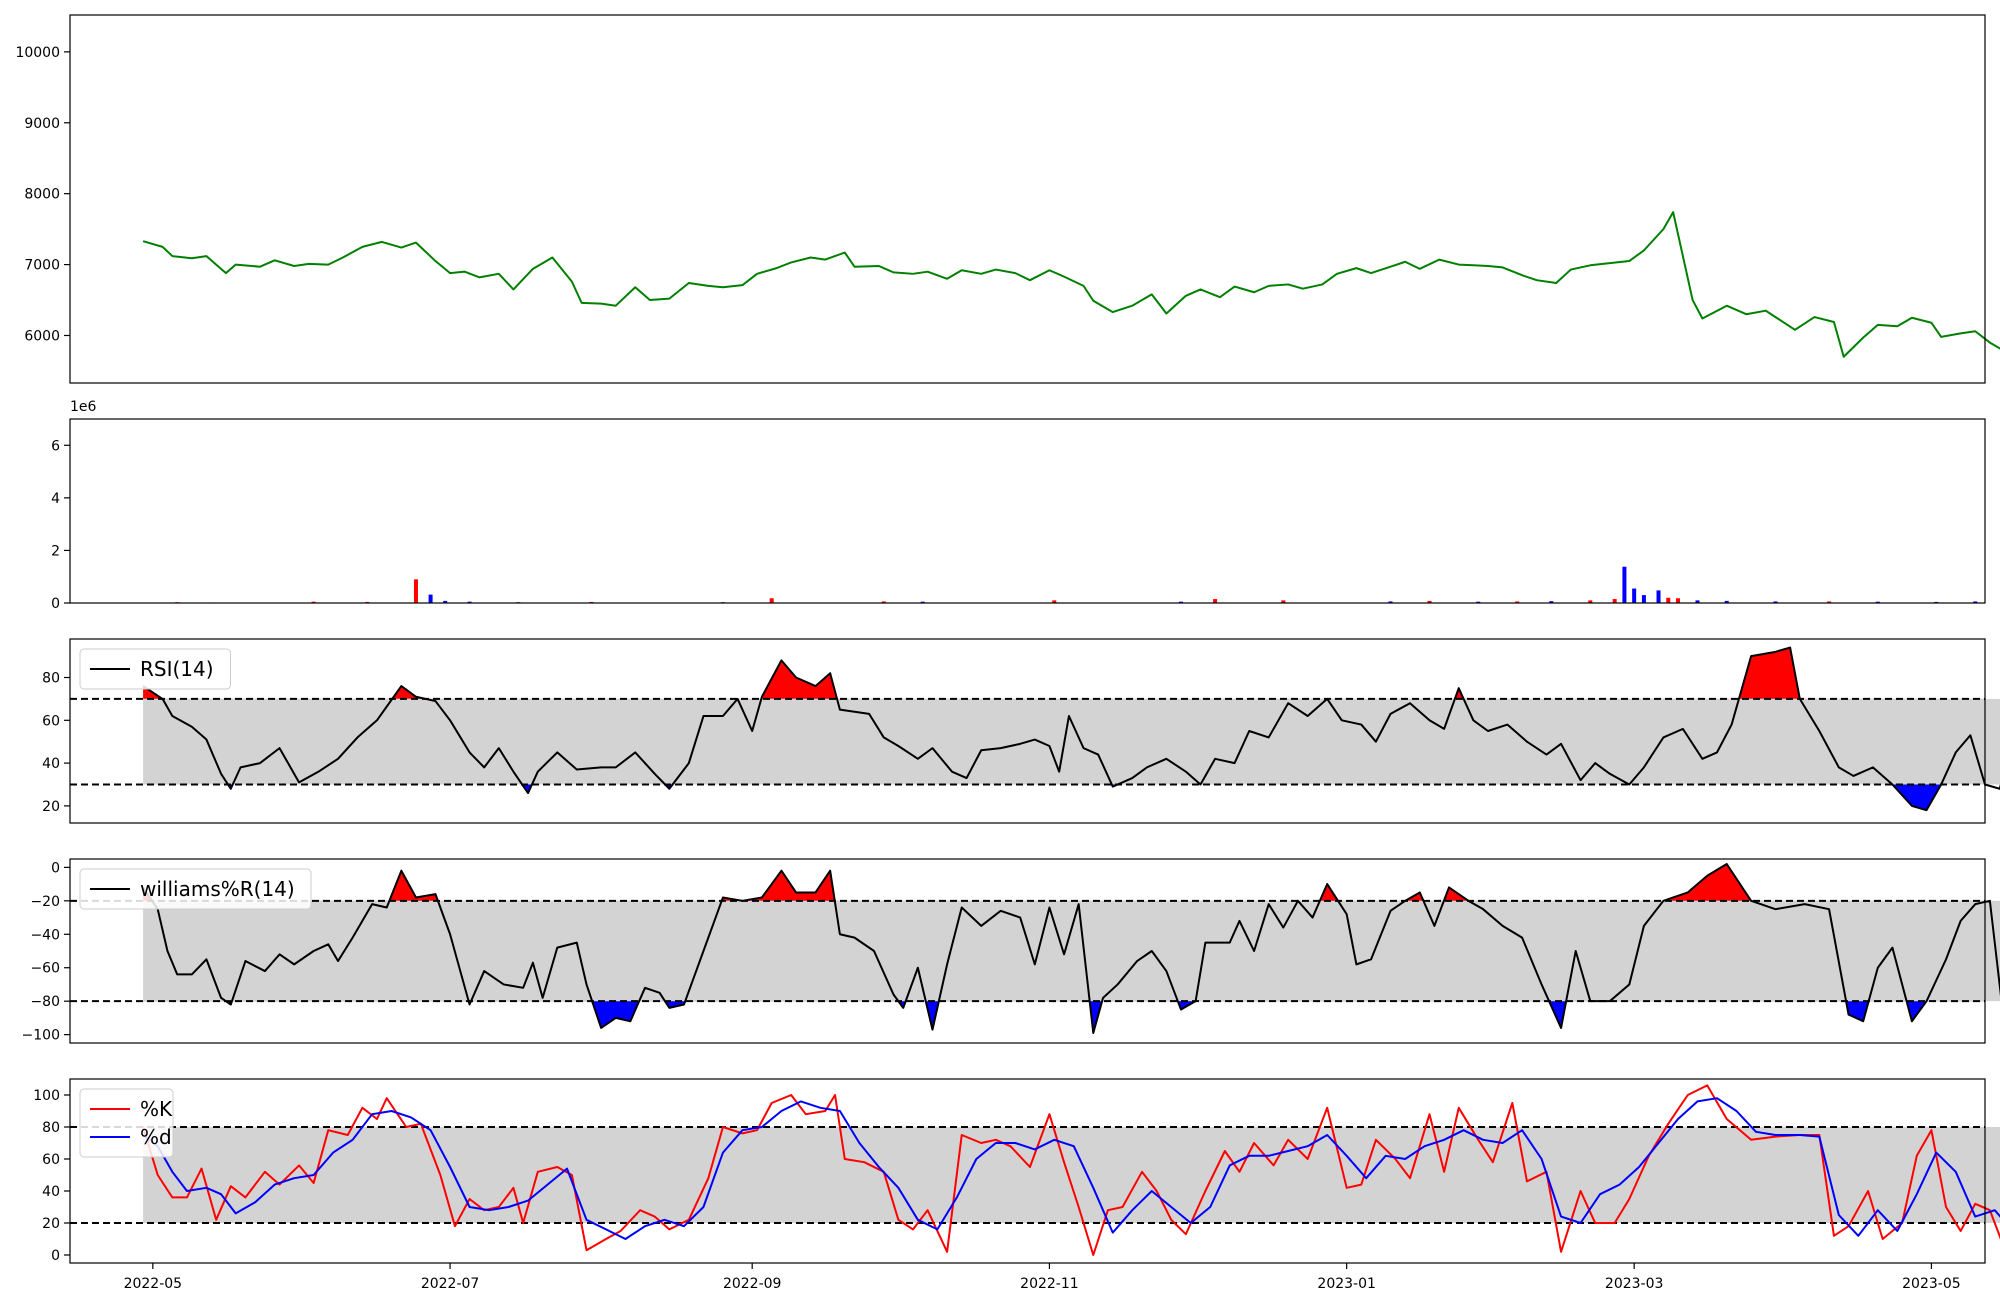 Image resolution: width=2000 pixels, height=1300 pixels. What do you see at coordinates (46, 1096) in the screenshot?
I see `stochastic-ytick-label: 100` at bounding box center [46, 1096].